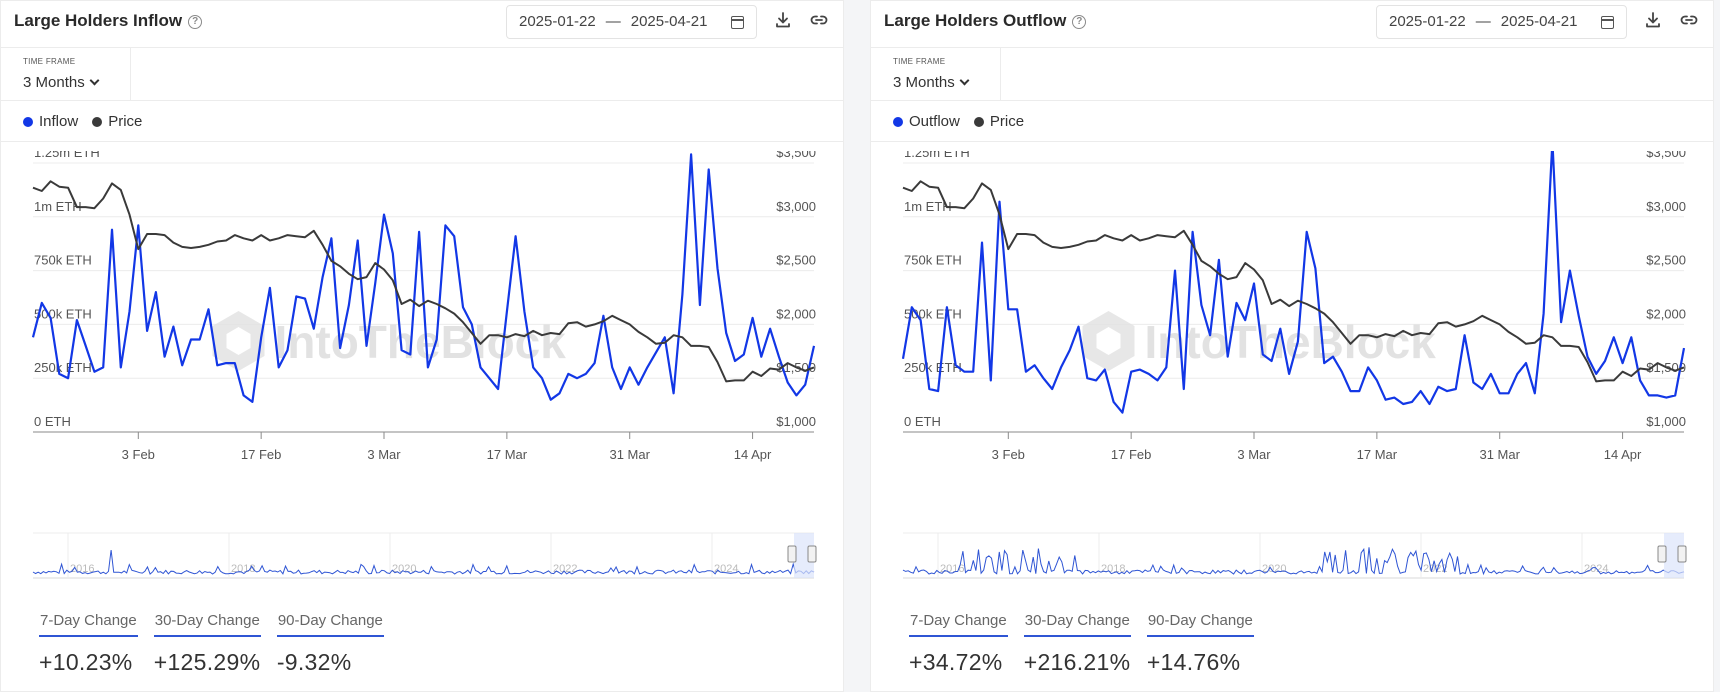  I want to click on stat-30-day: 30-Day Change +216.21%, so click(1077, 644).